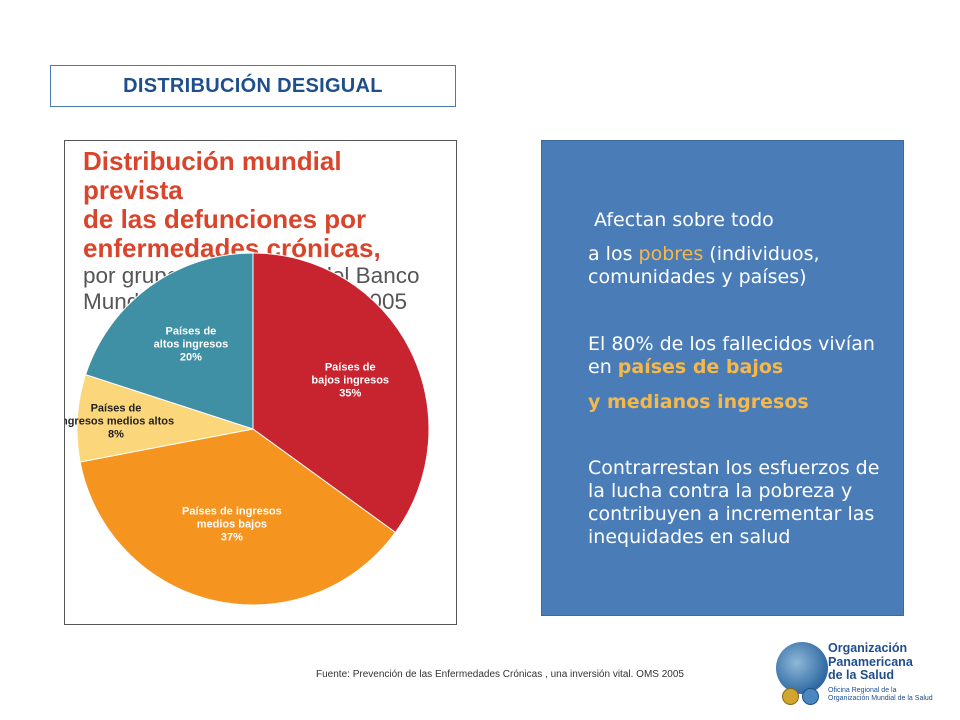  I want to click on panel-line-1: Afectan sobre todo, so click(684, 220).